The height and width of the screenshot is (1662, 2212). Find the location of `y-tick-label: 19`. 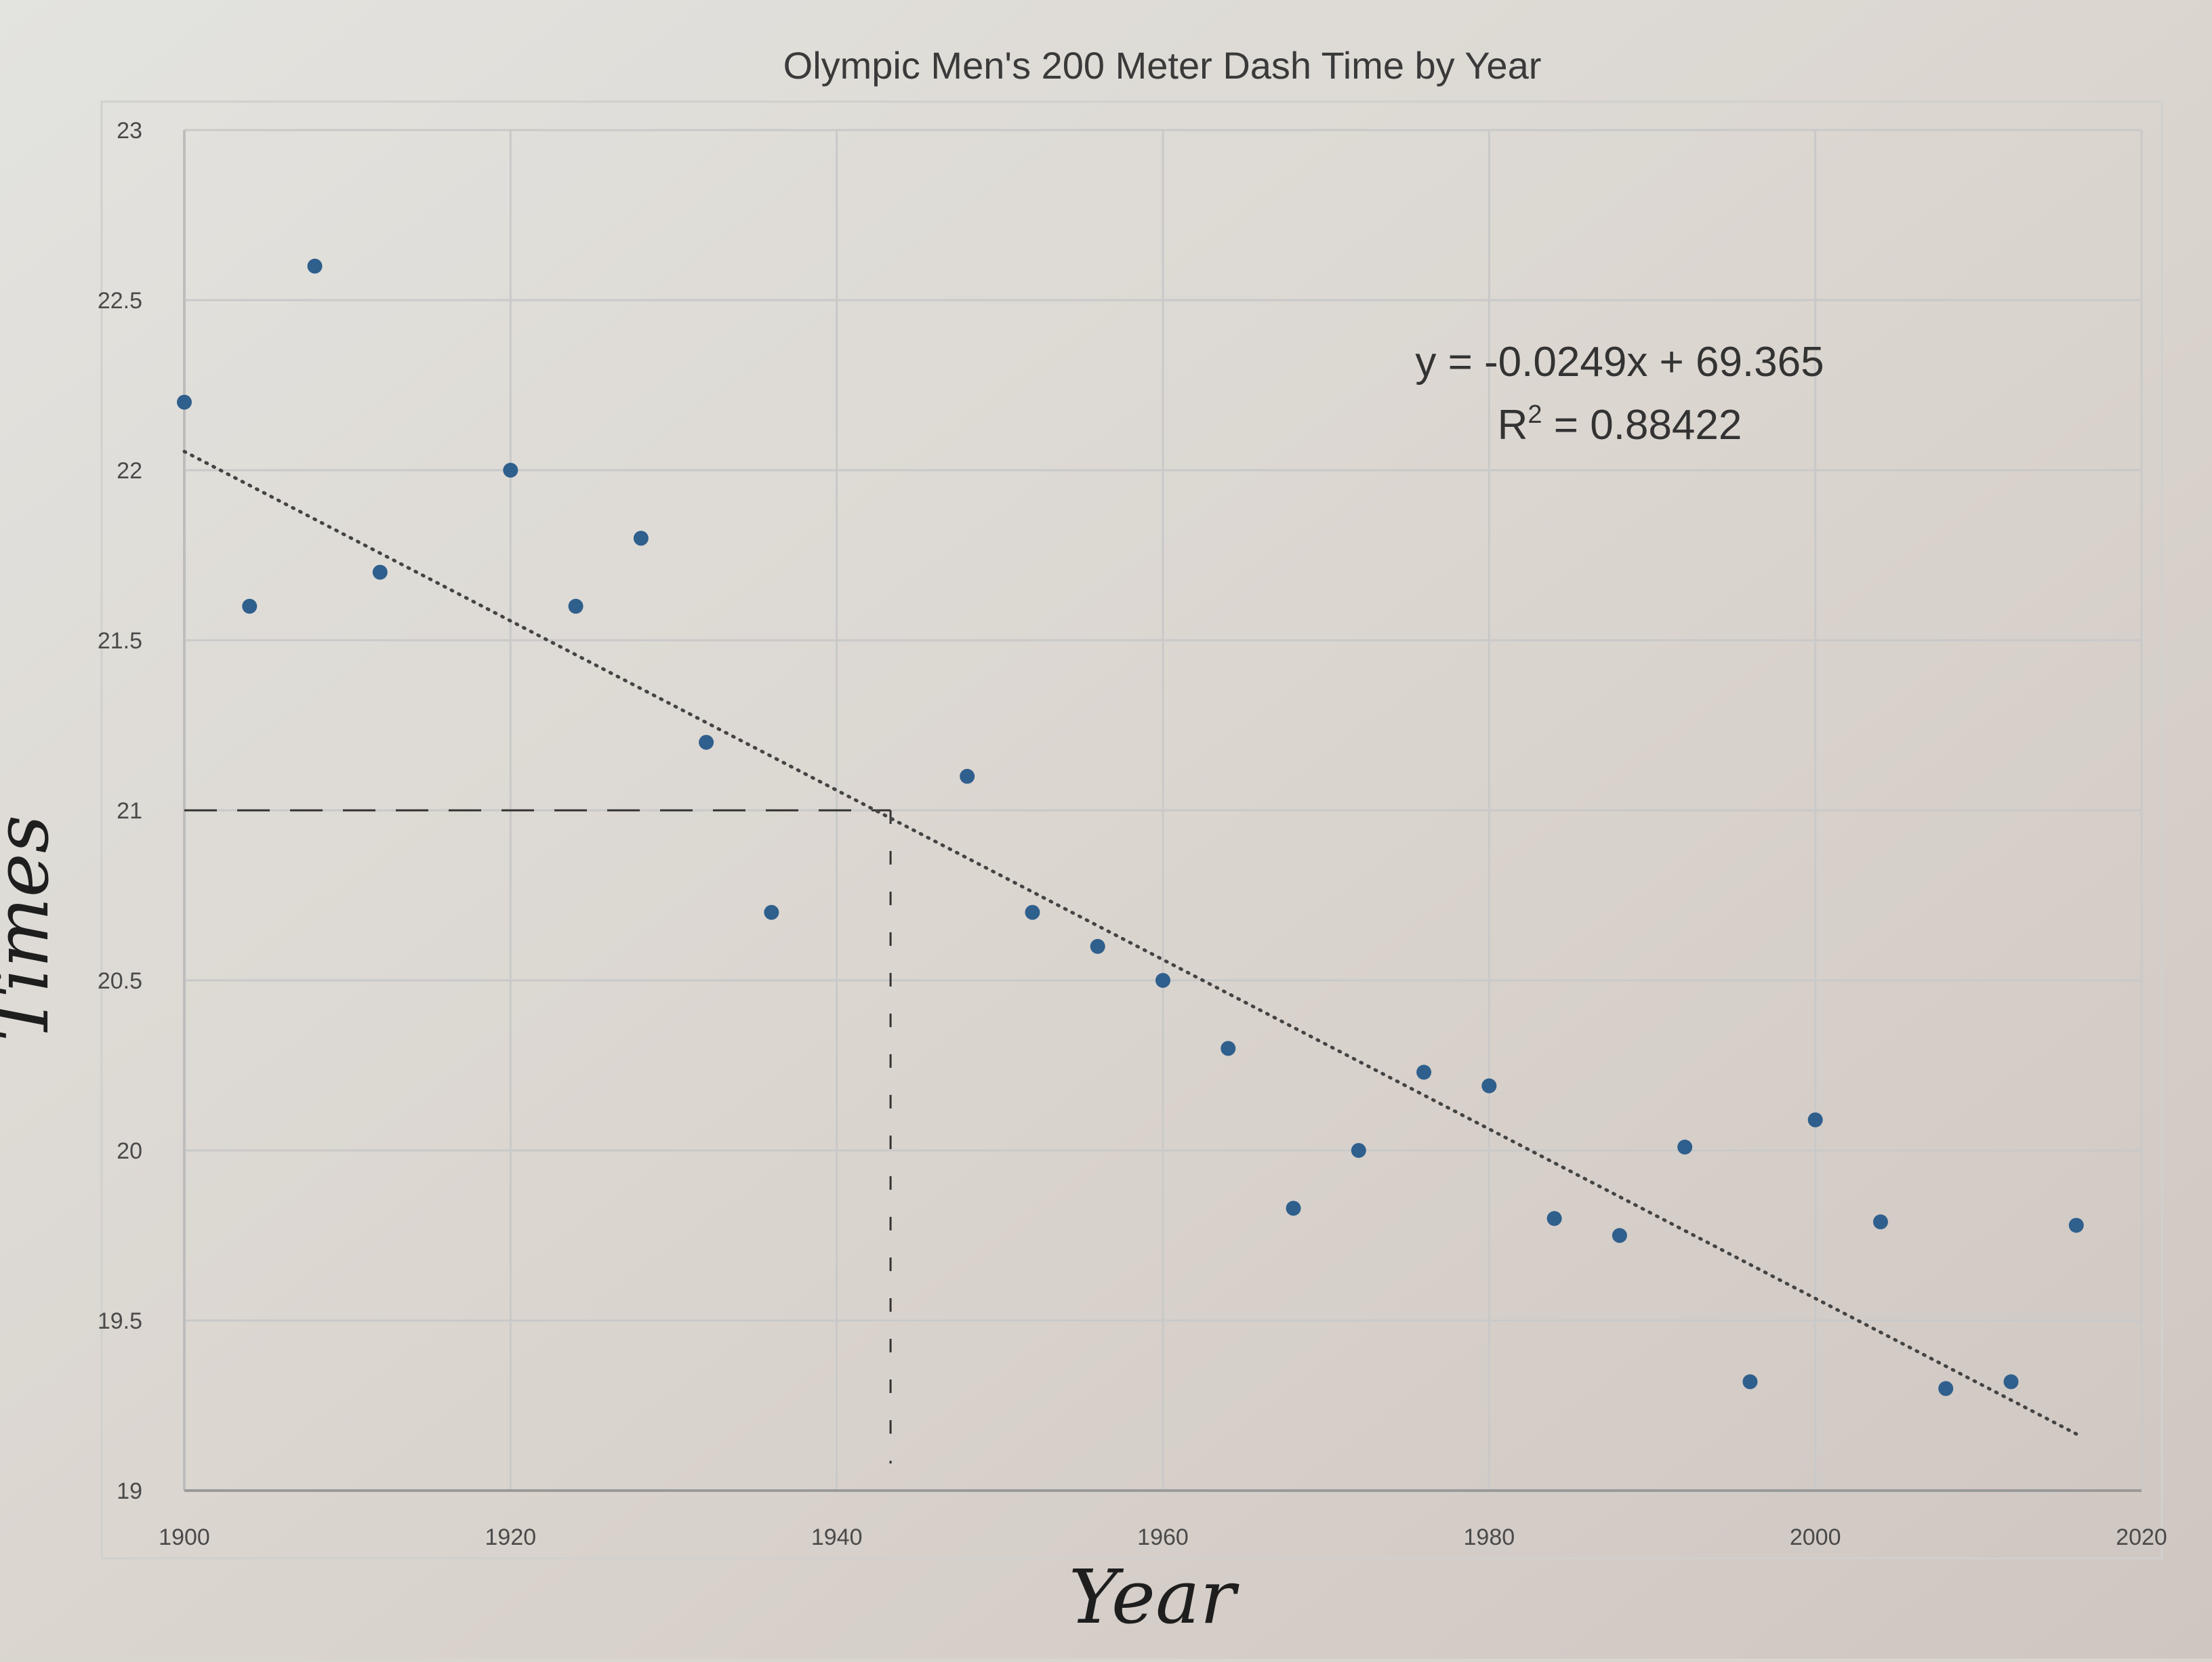

y-tick-label: 19 is located at coordinates (129, 1491).